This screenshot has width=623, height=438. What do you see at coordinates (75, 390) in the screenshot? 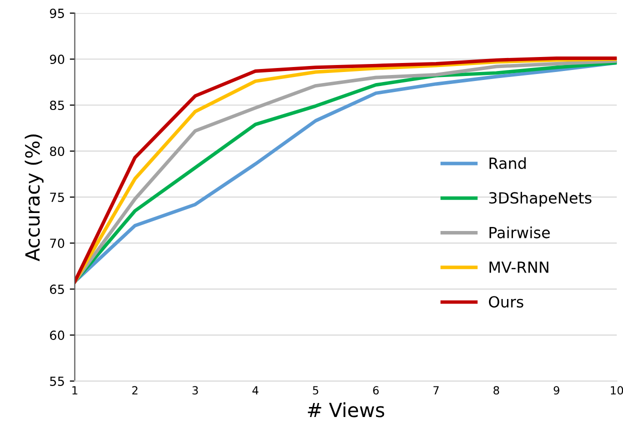
I see `x-tick-label: 1` at bounding box center [75, 390].